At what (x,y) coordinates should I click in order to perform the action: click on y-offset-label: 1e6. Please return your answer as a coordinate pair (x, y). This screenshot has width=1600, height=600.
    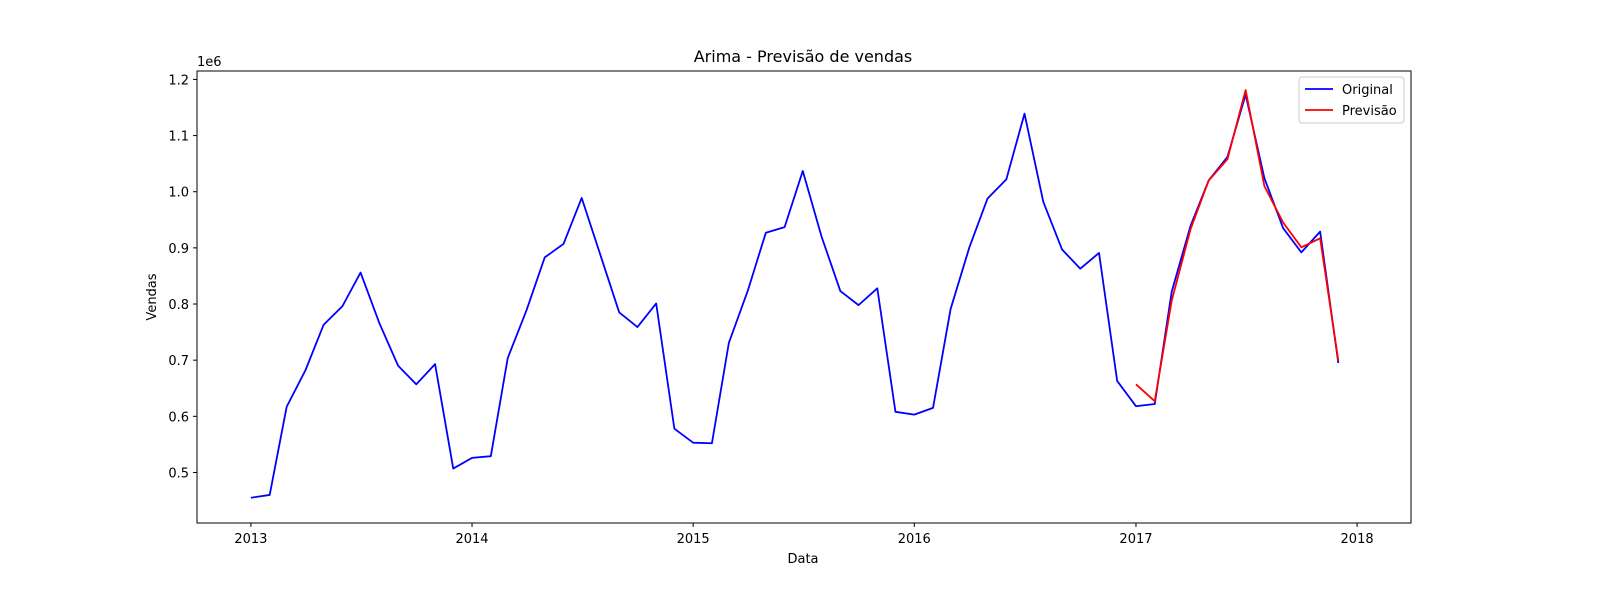
    Looking at the image, I should click on (209, 62).